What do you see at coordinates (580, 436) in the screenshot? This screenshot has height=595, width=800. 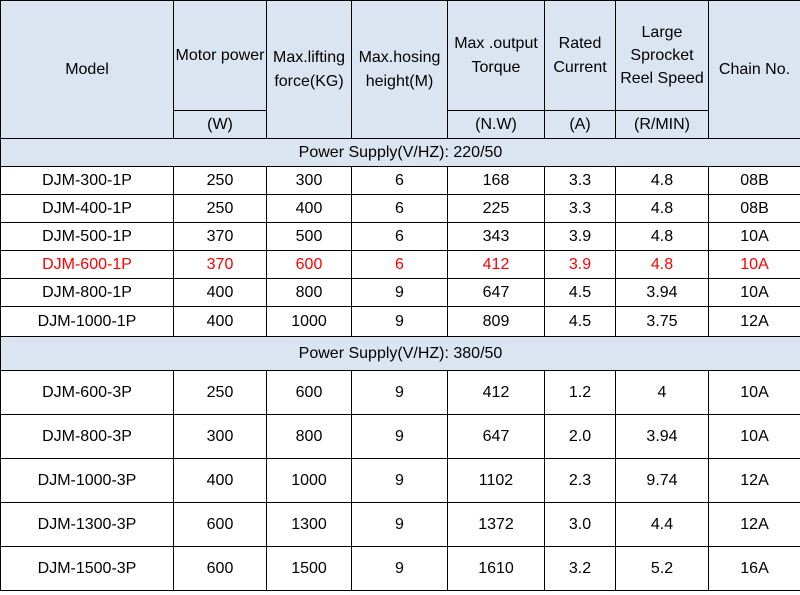 I see `cell-current: 2.0` at bounding box center [580, 436].